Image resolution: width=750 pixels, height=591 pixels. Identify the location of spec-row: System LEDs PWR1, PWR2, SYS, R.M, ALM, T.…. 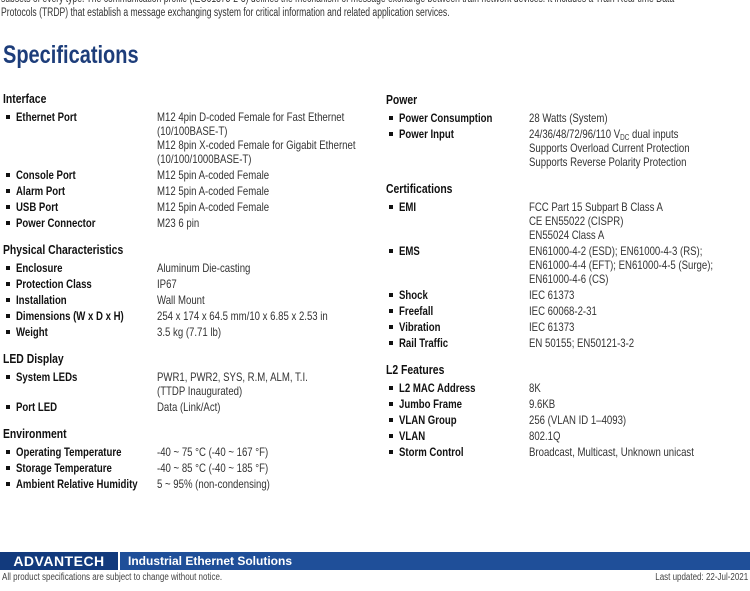
(185, 384).